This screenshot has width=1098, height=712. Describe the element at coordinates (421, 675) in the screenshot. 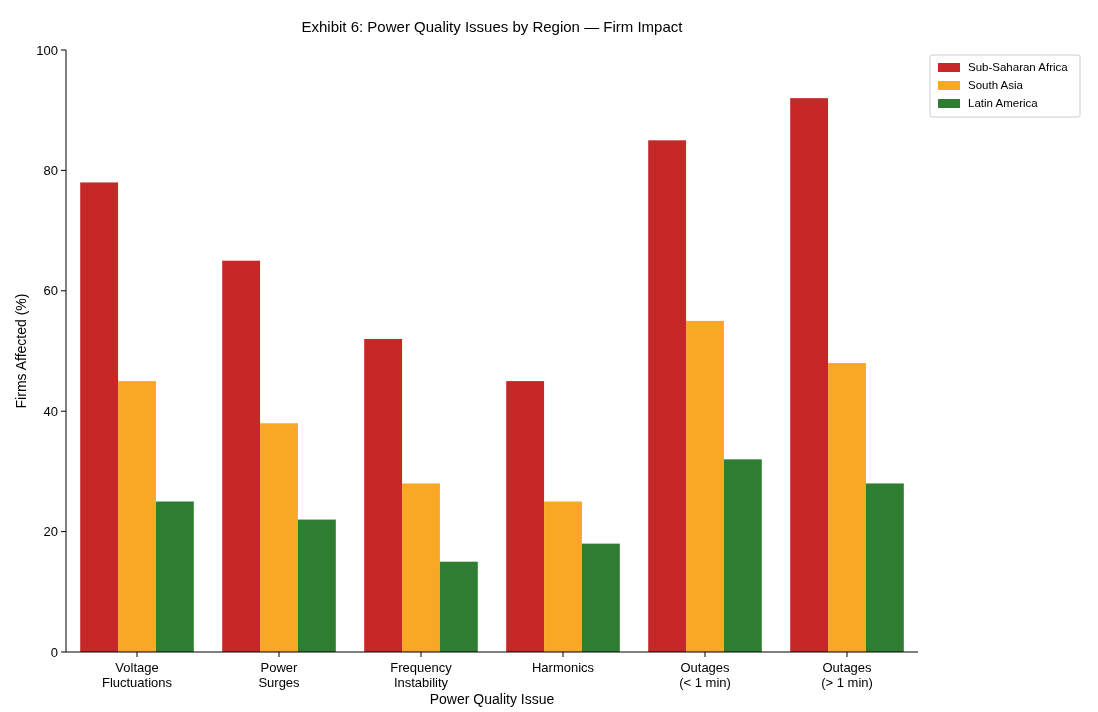

I see `x-tick-label: Frequency Instability` at that location.